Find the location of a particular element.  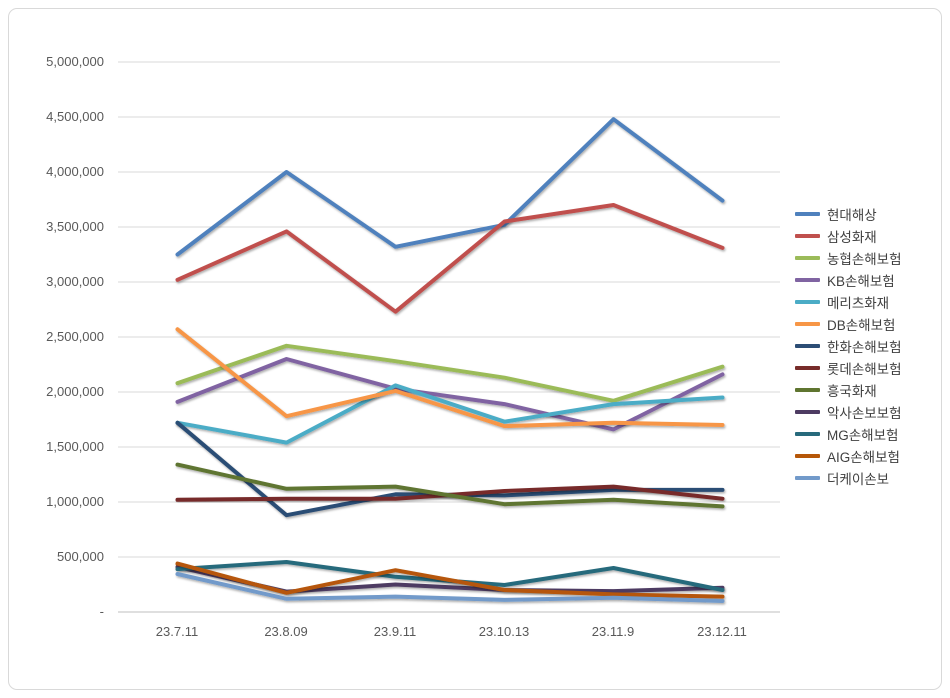

x-axis-label: 23.8.09 is located at coordinates (286, 631).